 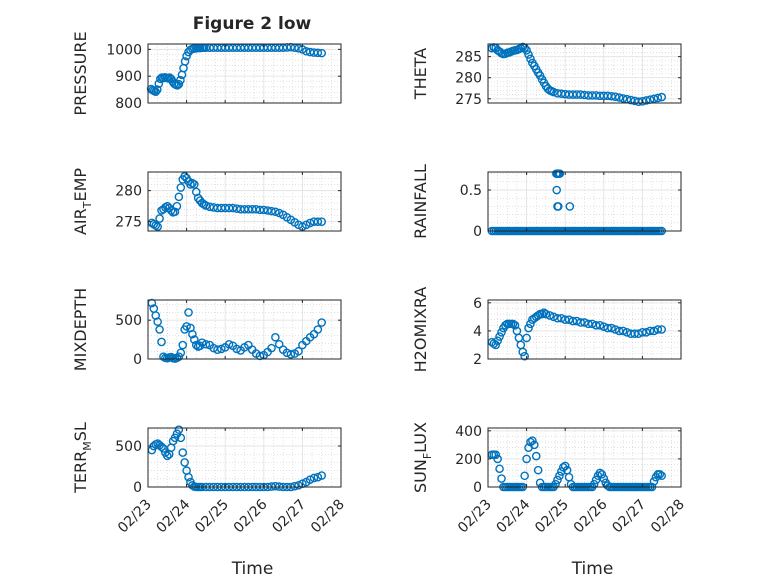 What do you see at coordinates (420, 437) in the screenshot?
I see `y-axis-label-rest: LUX` at bounding box center [420, 437].